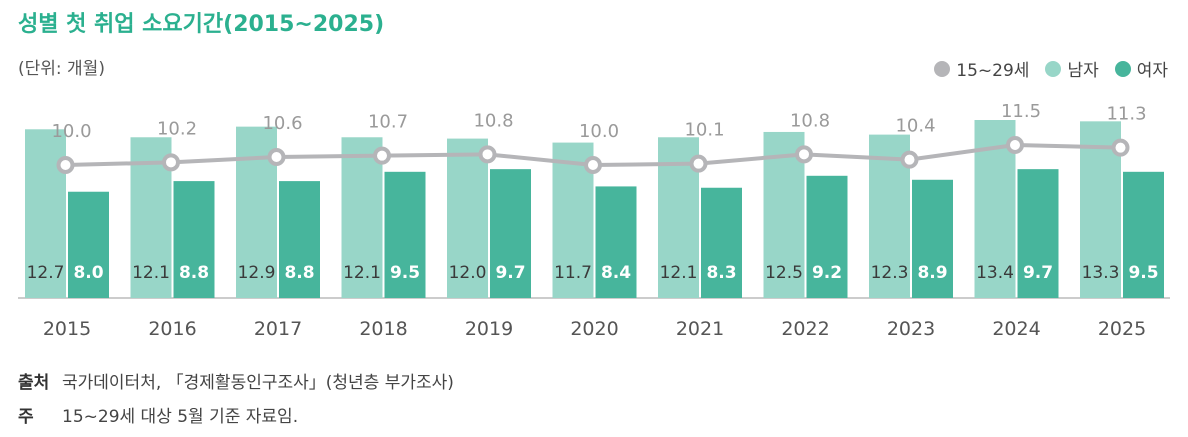  What do you see at coordinates (487, 154) in the screenshot?
I see `point-total-2019` at bounding box center [487, 154].